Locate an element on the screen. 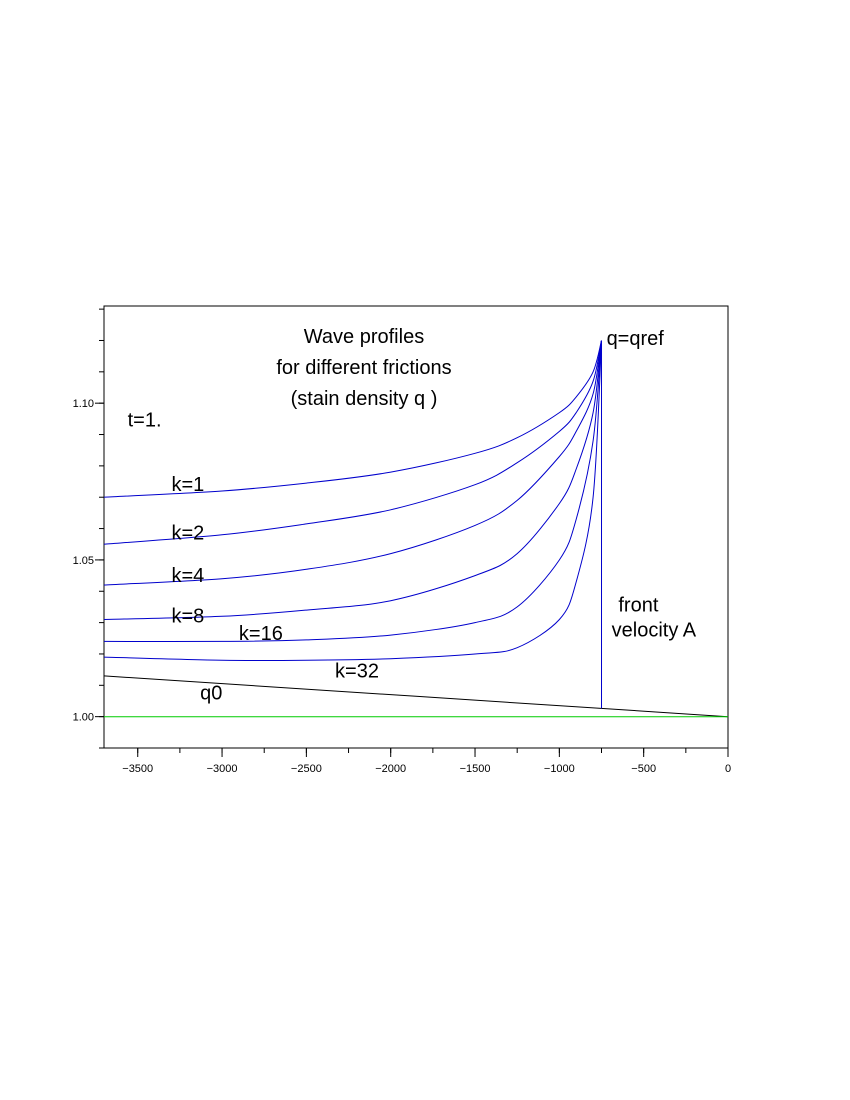 The width and height of the screenshot is (850, 1100). annotation-velocity: velocity A is located at coordinates (654, 631).